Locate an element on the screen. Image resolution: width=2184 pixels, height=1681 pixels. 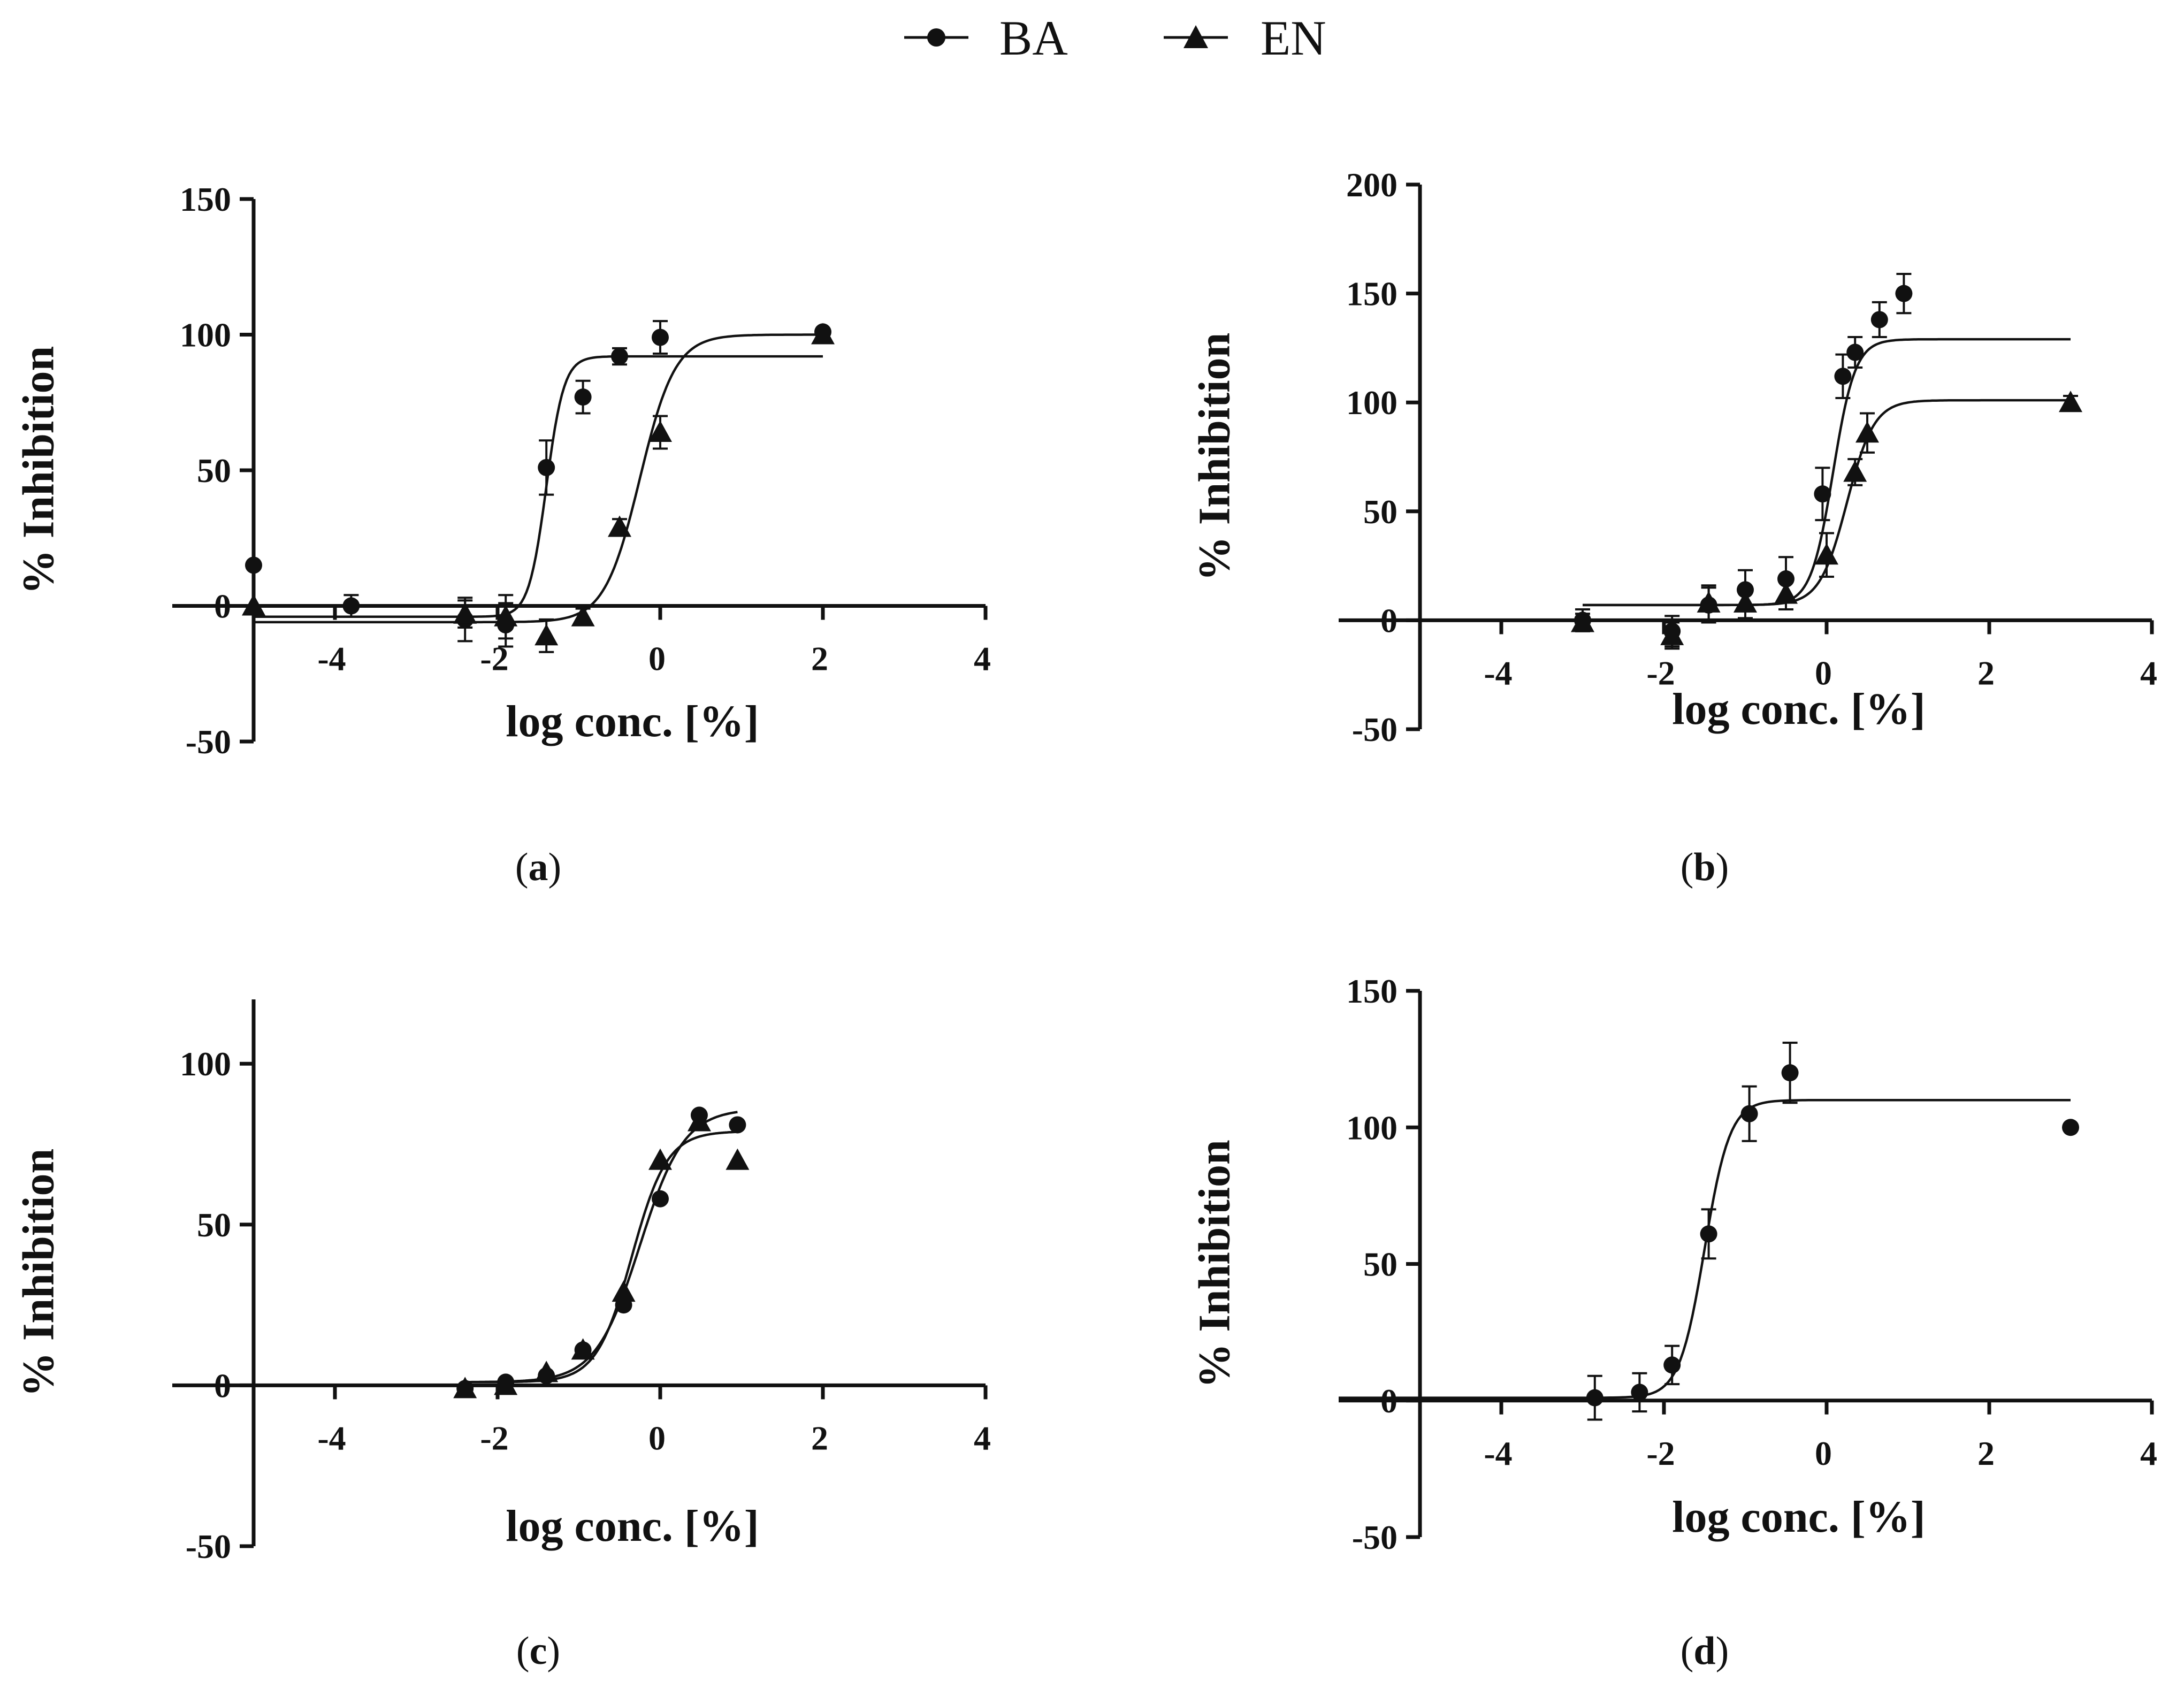
x-tick-label: 4 is located at coordinates (982, 659).